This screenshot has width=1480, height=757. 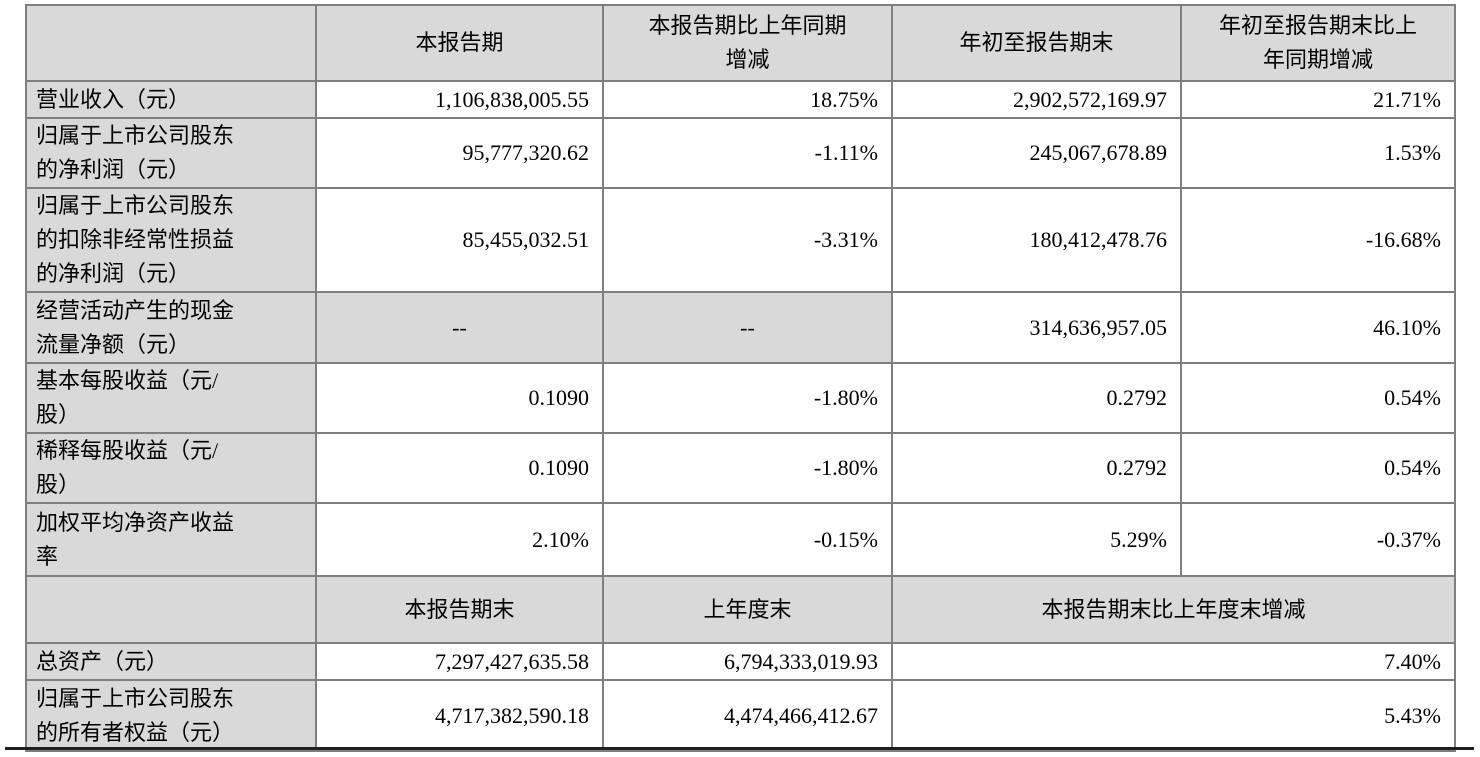 What do you see at coordinates (747, 327) in the screenshot?
I see `value-current-change: --` at bounding box center [747, 327].